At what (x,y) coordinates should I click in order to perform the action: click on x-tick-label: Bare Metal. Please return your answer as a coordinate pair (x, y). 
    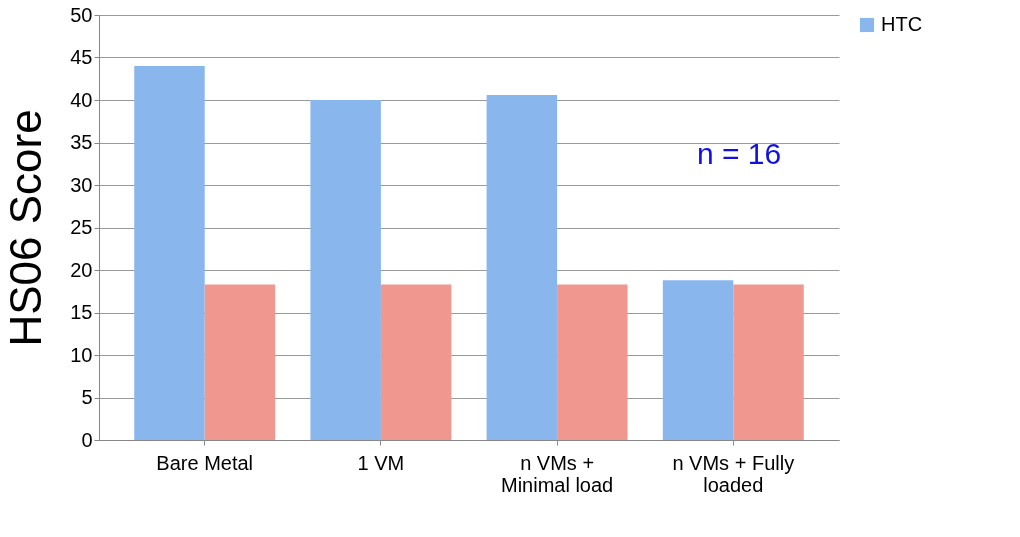
    Looking at the image, I should click on (205, 462).